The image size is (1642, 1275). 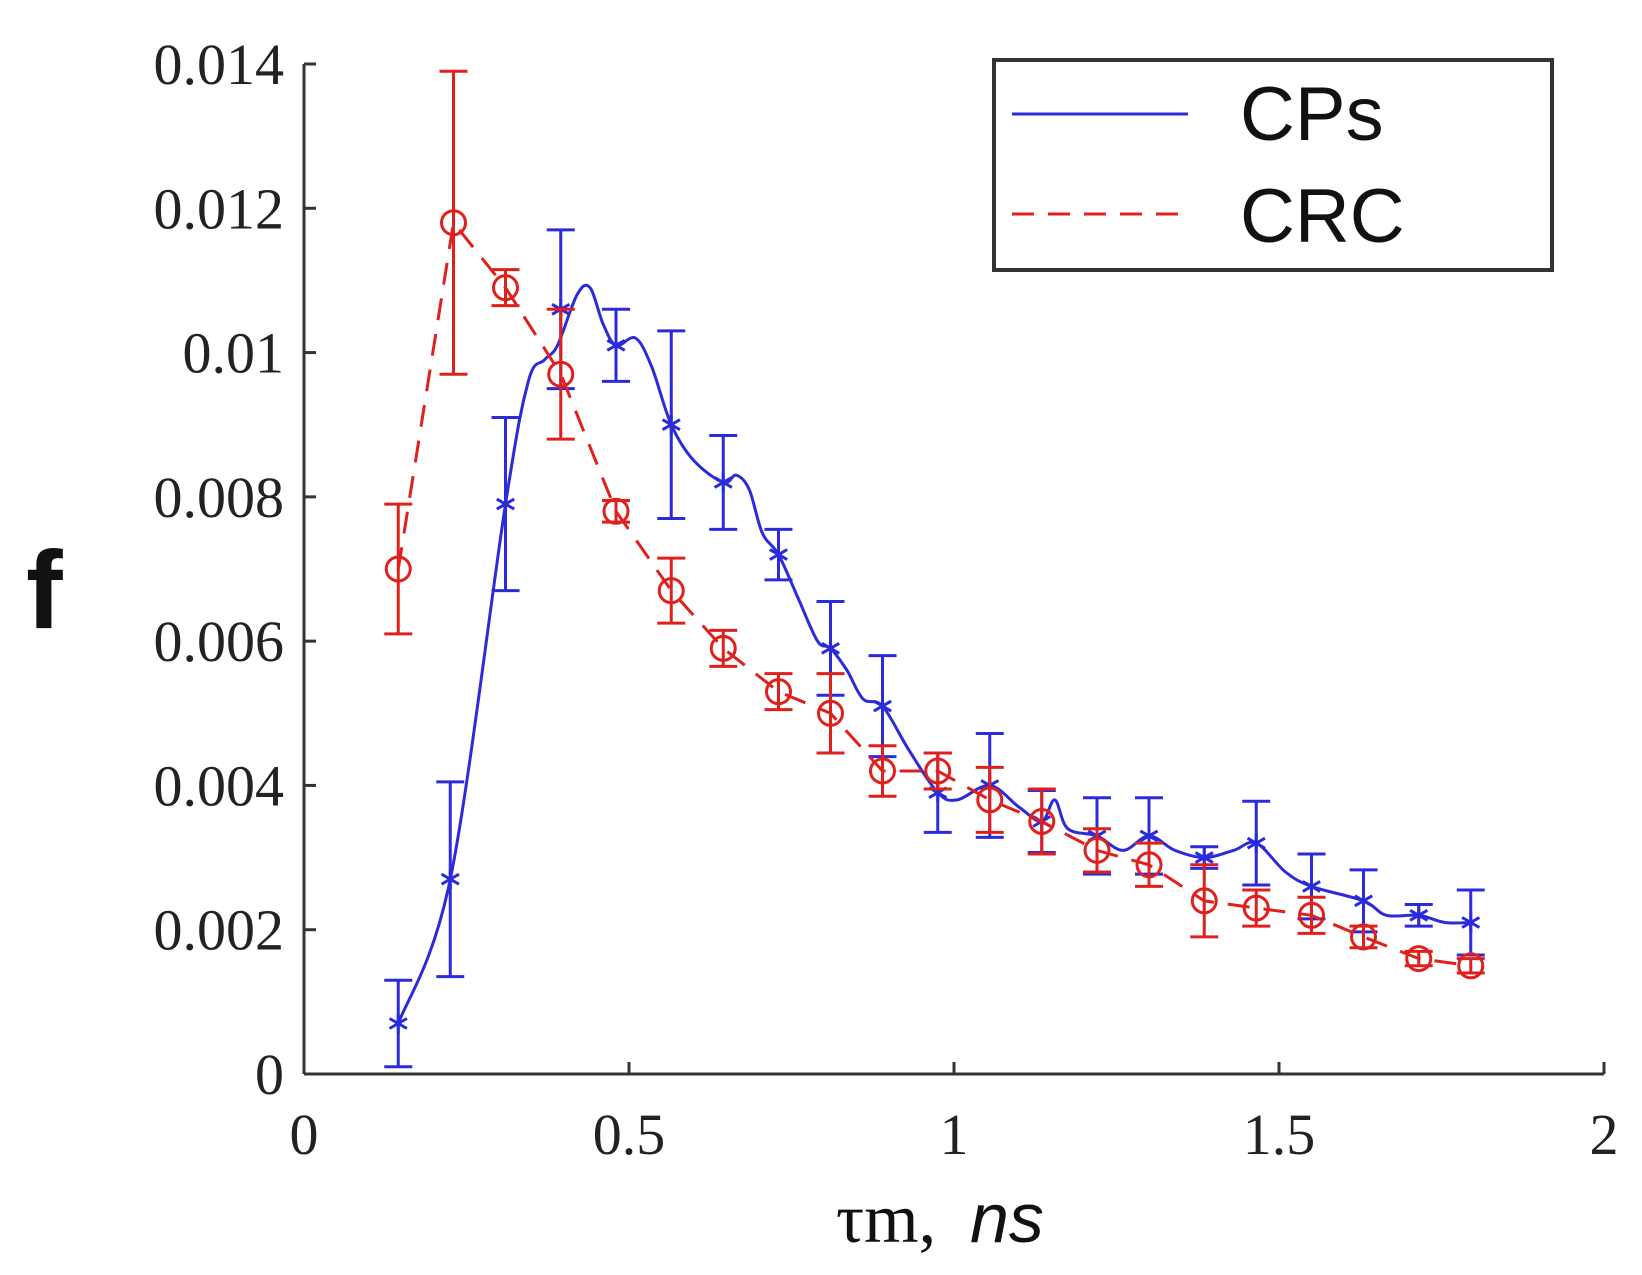 What do you see at coordinates (1604, 1134) in the screenshot?
I see `x-tick-label: 2` at bounding box center [1604, 1134].